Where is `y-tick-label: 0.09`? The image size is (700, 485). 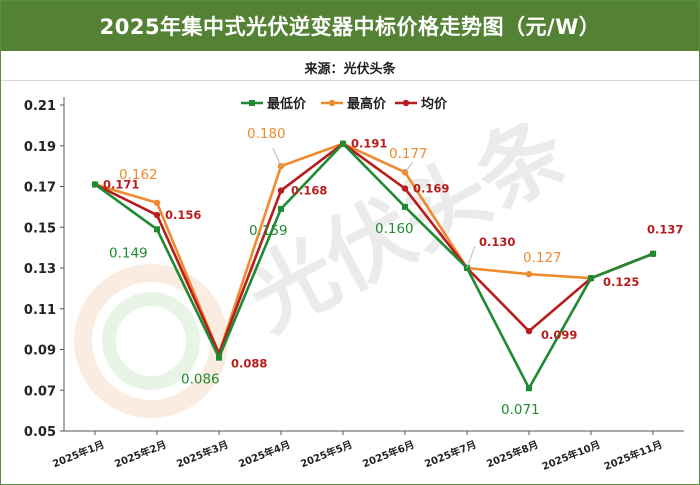
y-tick-label: 0.09 is located at coordinates (40, 351).